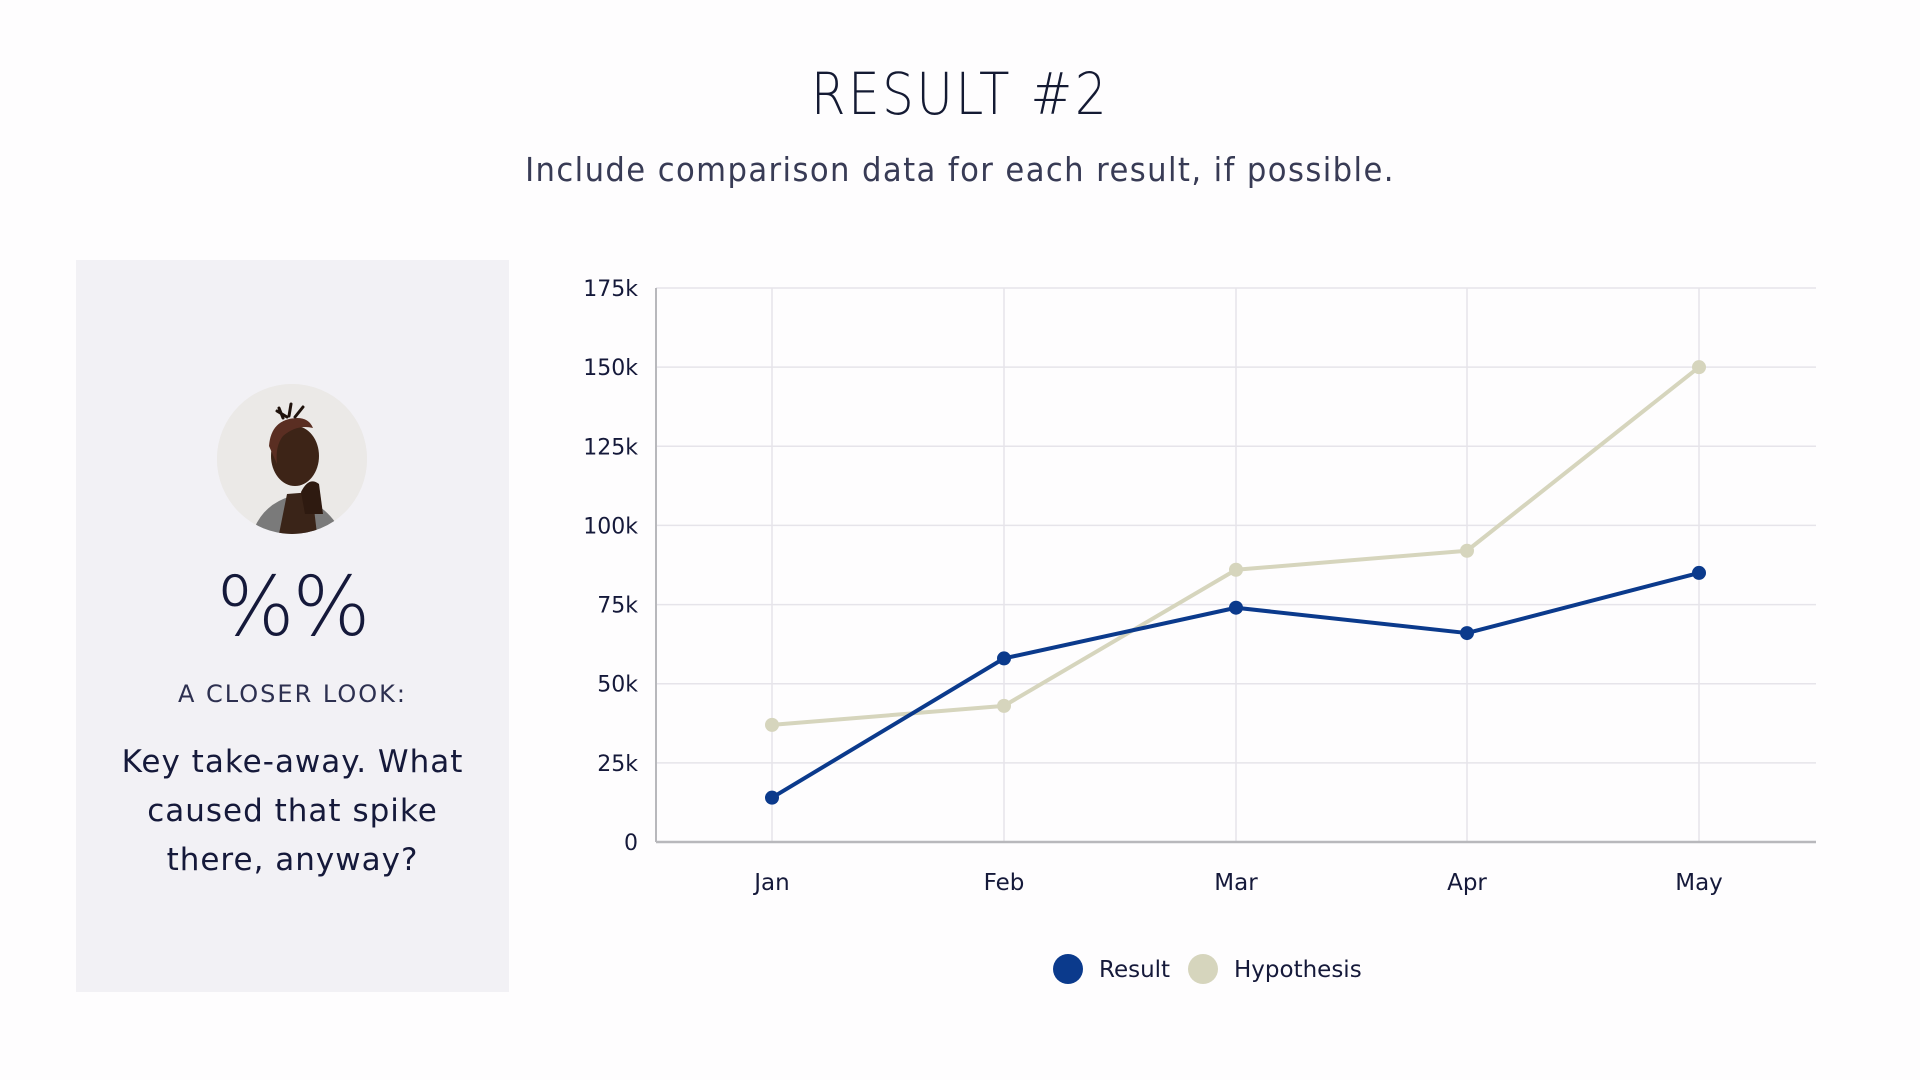 The image size is (1920, 1080). What do you see at coordinates (293, 607) in the screenshot?
I see `big-stat: %%` at bounding box center [293, 607].